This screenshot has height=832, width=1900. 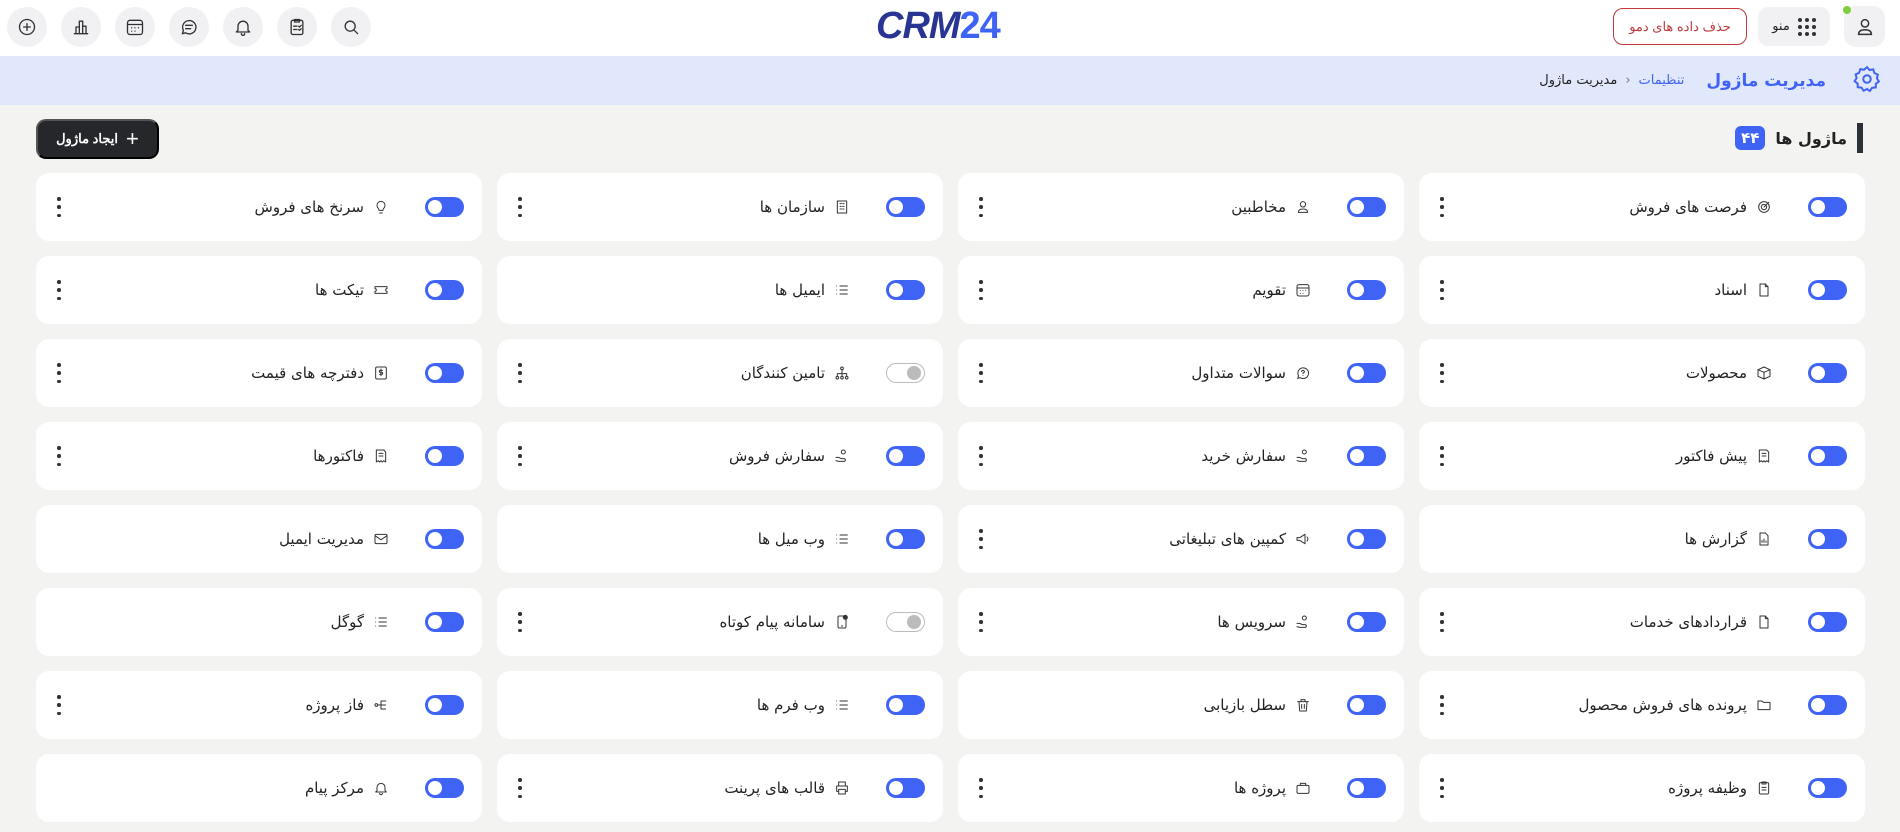 I want to click on search-button, so click(x=351, y=27).